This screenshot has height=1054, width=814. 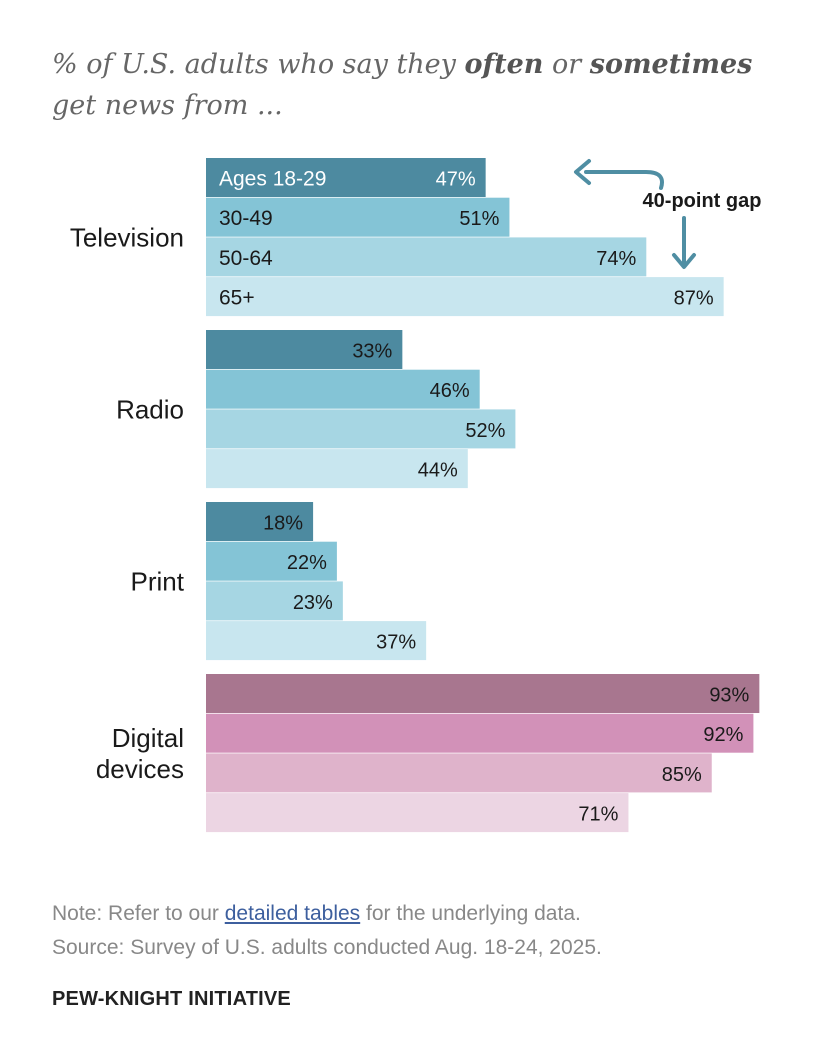 I want to click on annotation-40-point-gap: 40-point gap, so click(x=702, y=201).